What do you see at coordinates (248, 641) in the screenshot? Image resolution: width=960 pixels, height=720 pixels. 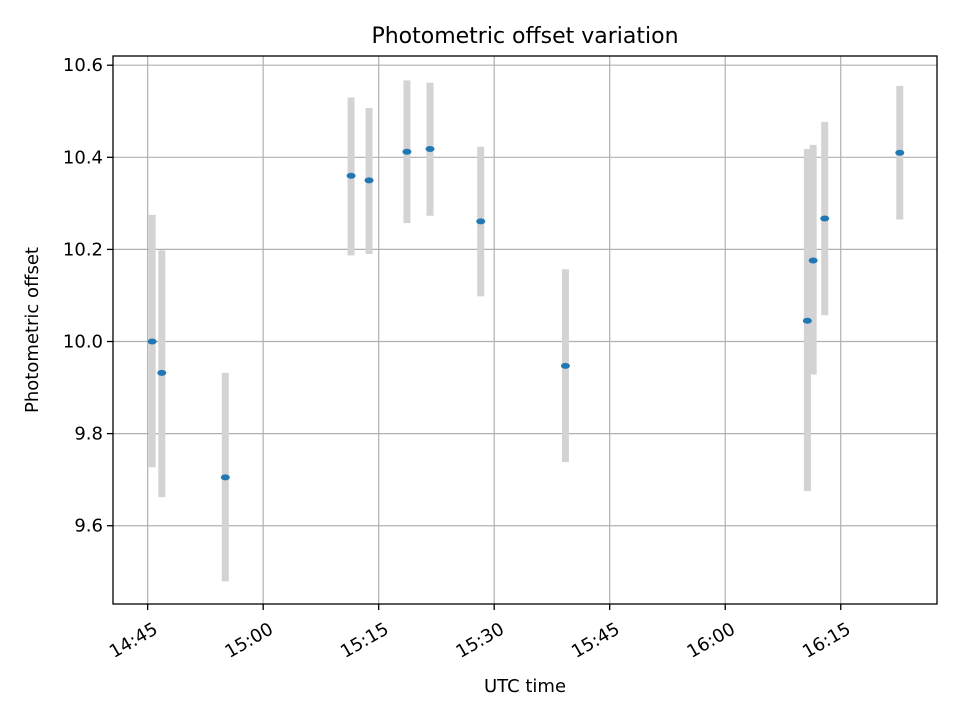 I see `x-tick-label: 15:00` at bounding box center [248, 641].